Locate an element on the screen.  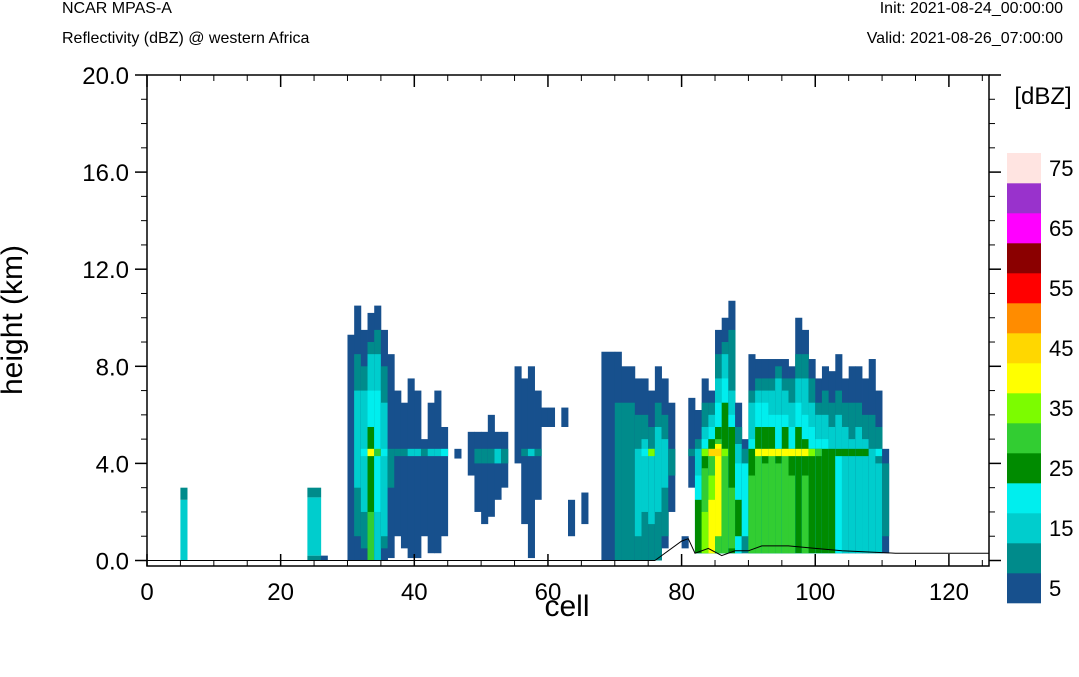
x-tick-label-2: 40 is located at coordinates (414, 592).